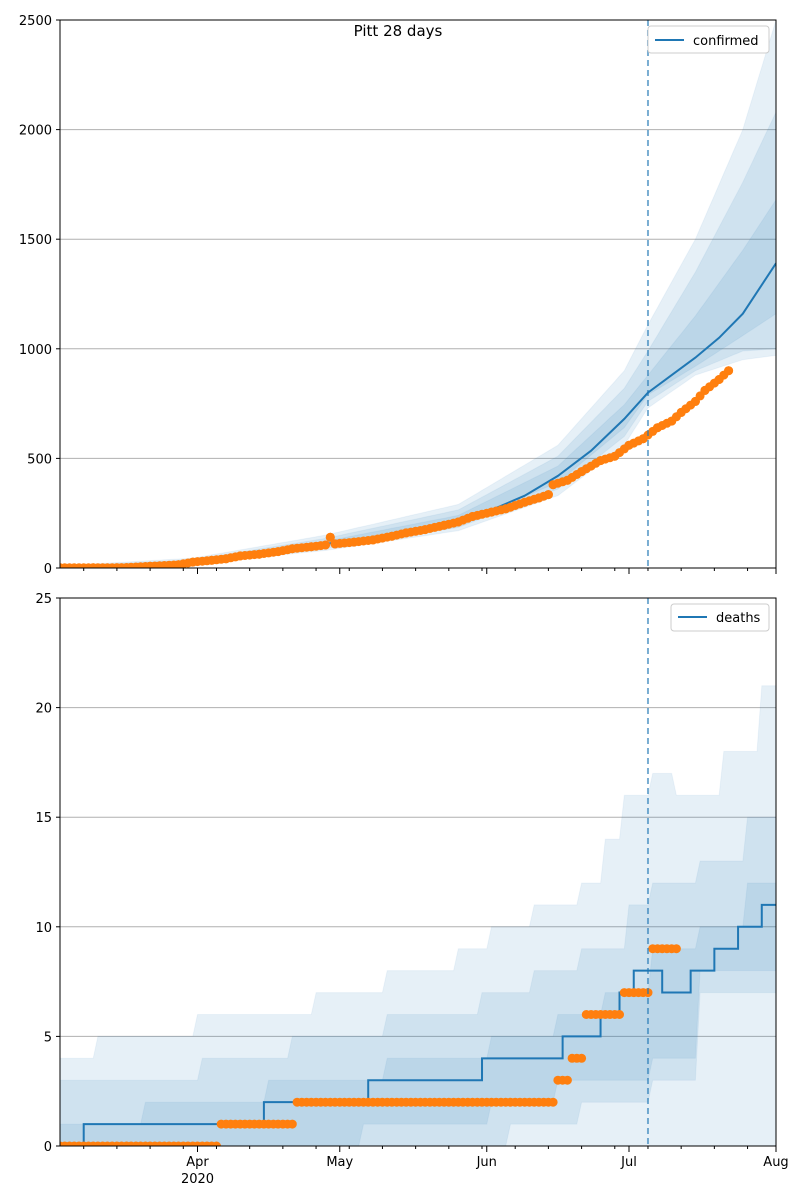 Image resolution: width=800 pixels, height=1200 pixels. I want to click on confirmed-y-axis: 0 500 1000 1500 2000 2500, so click(39, 295).